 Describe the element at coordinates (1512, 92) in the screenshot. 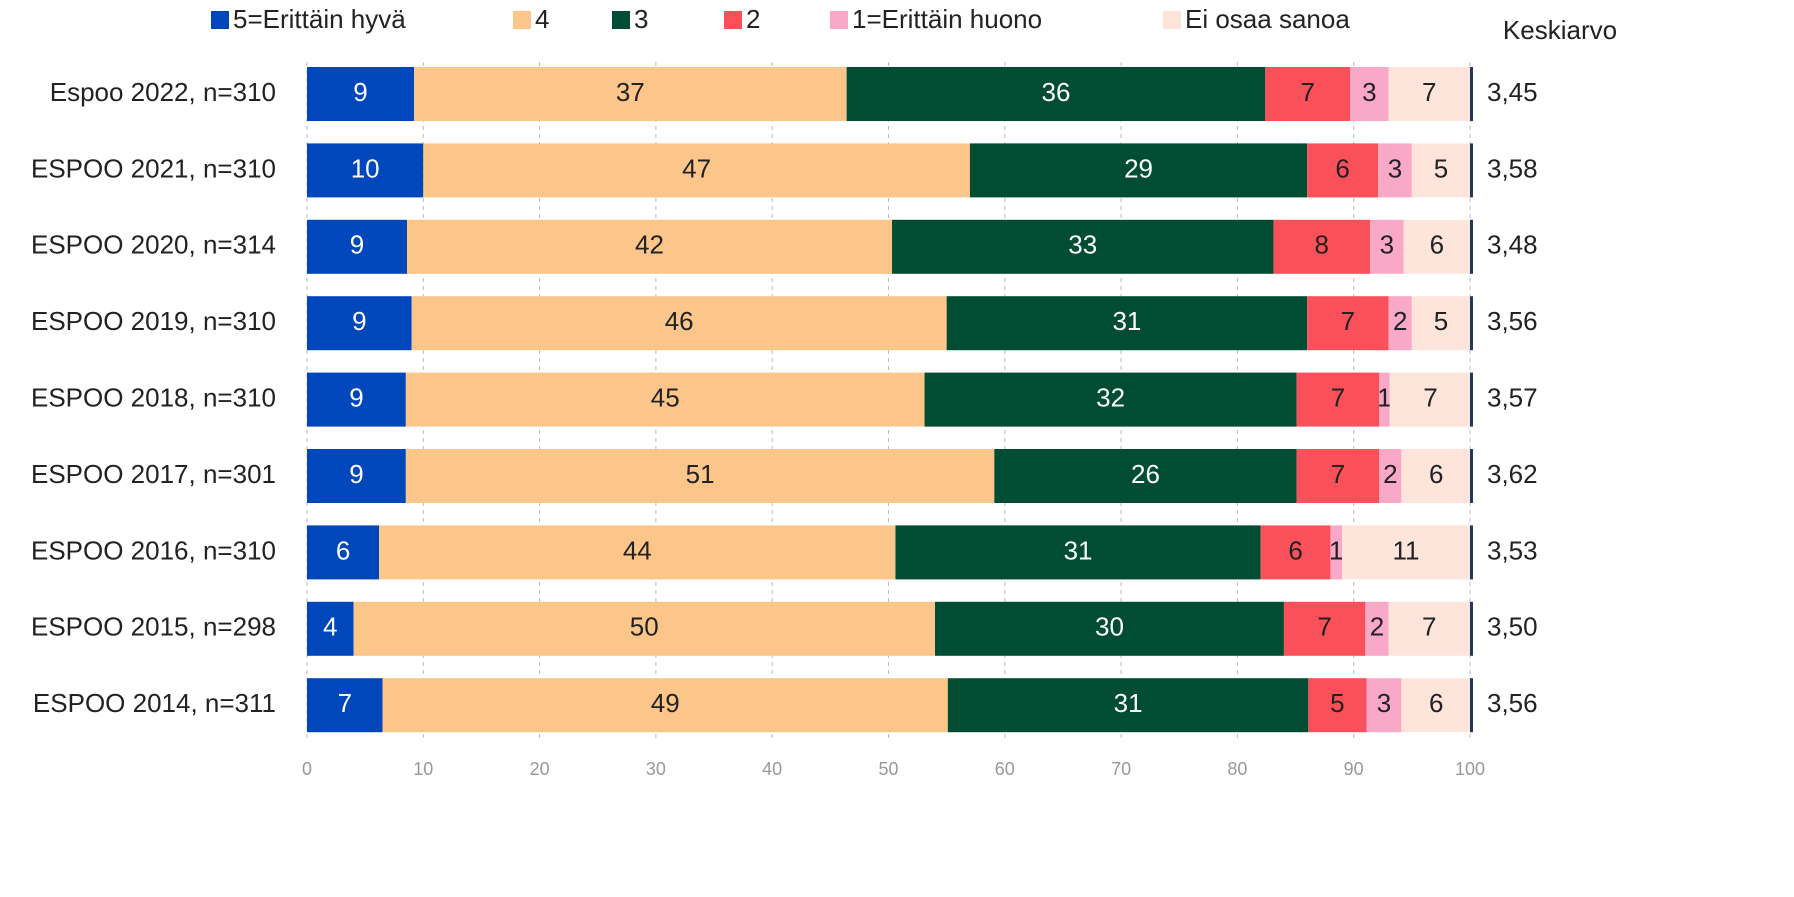

I see `mean-label: 3,45` at that location.